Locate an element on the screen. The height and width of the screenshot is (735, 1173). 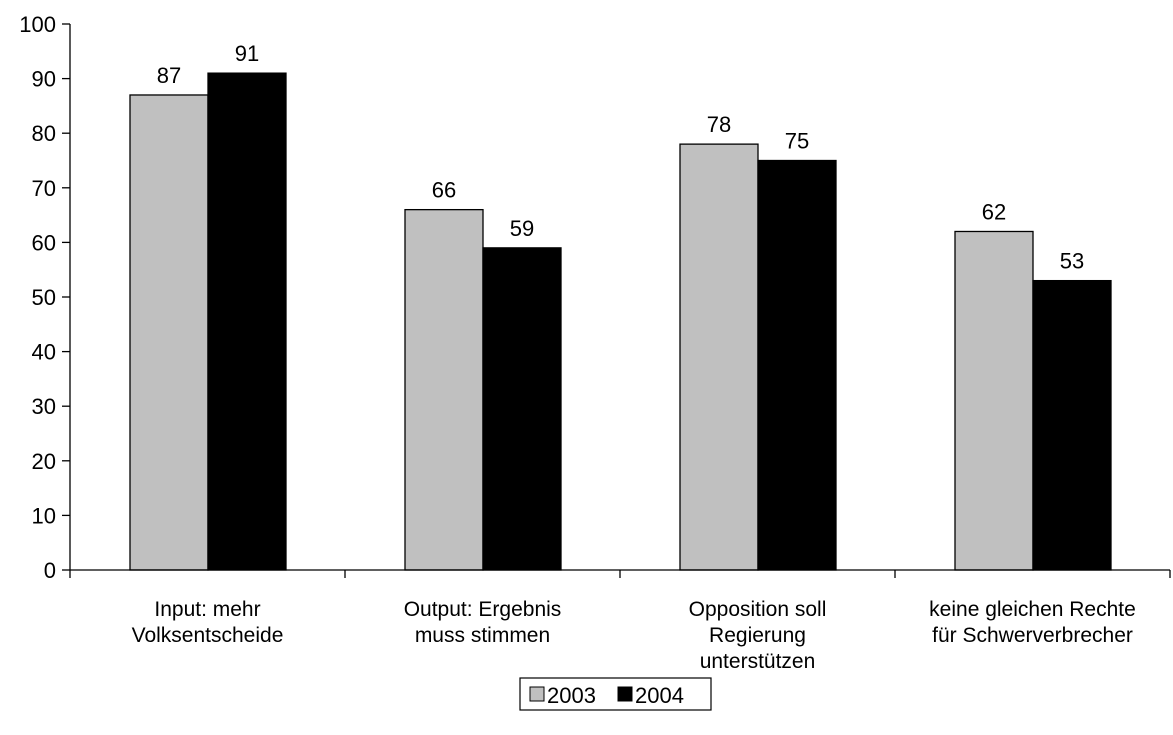
y-tick-label: 10 is located at coordinates (44, 515).